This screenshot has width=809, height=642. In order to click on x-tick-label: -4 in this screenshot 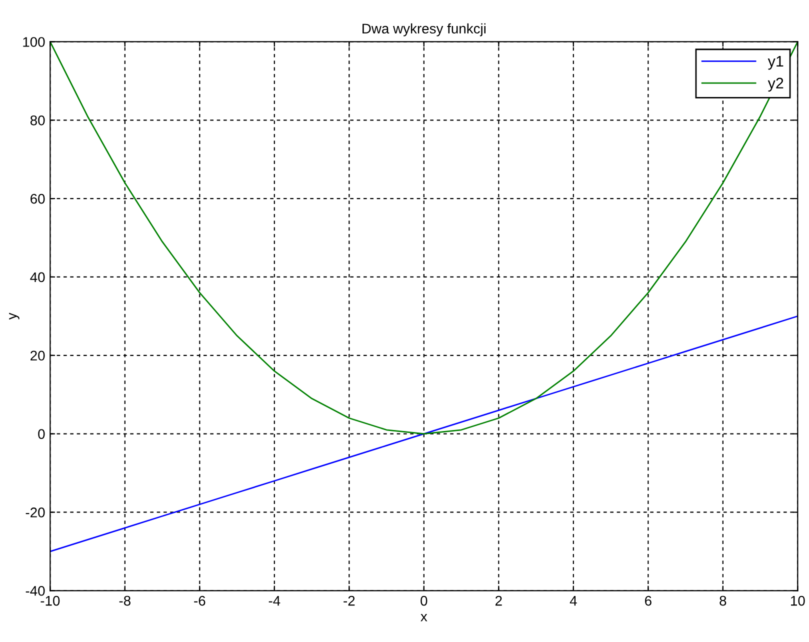, I will do `click(274, 601)`.